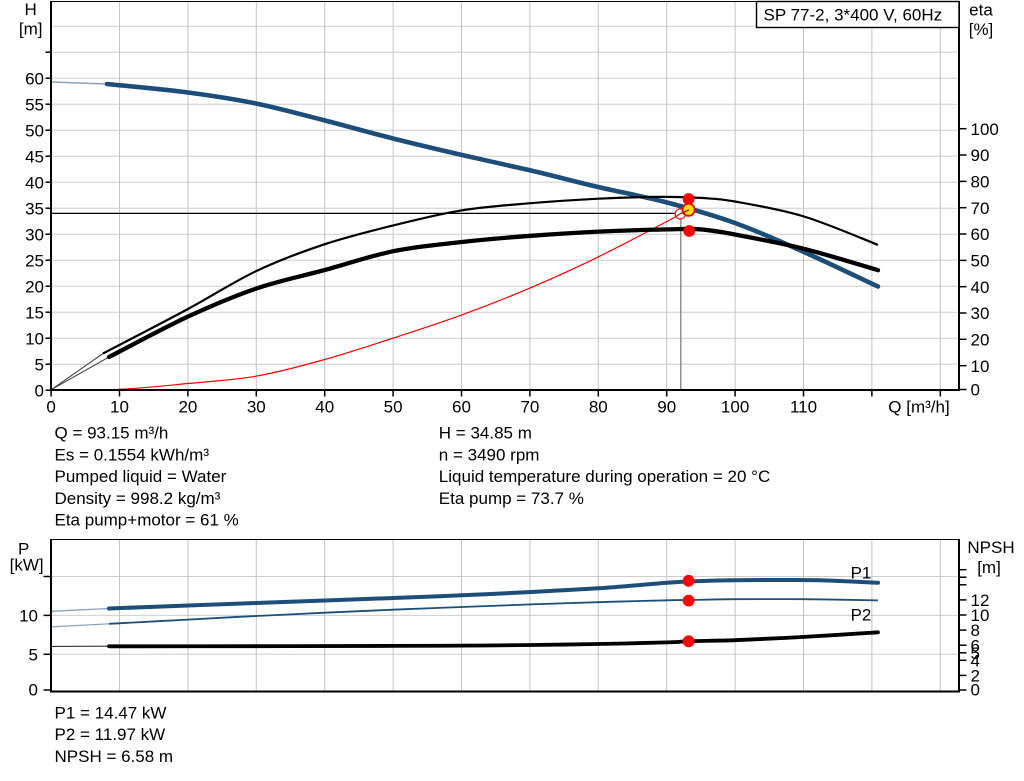 Image resolution: width=1024 pixels, height=781 pixels. I want to click on svg-text: NPSH = 6.58 m, so click(114, 756).